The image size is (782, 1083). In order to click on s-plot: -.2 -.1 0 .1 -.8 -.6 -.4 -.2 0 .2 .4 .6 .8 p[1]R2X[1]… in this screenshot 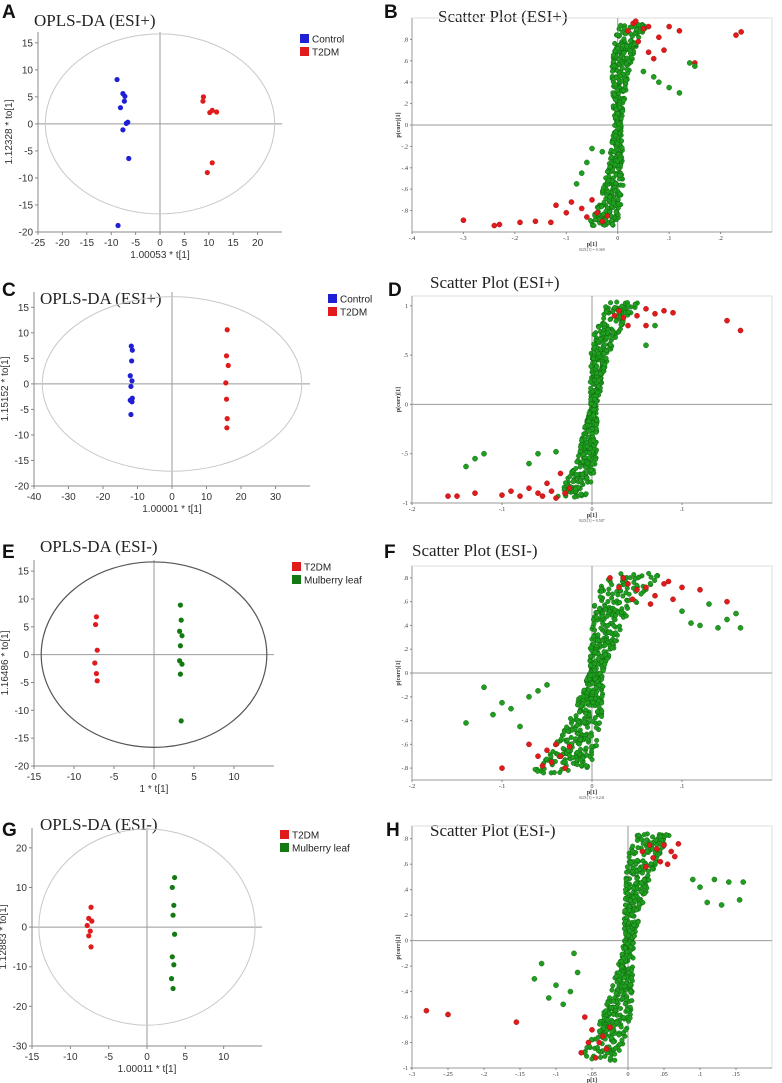, I will do `click(584, 682)`.